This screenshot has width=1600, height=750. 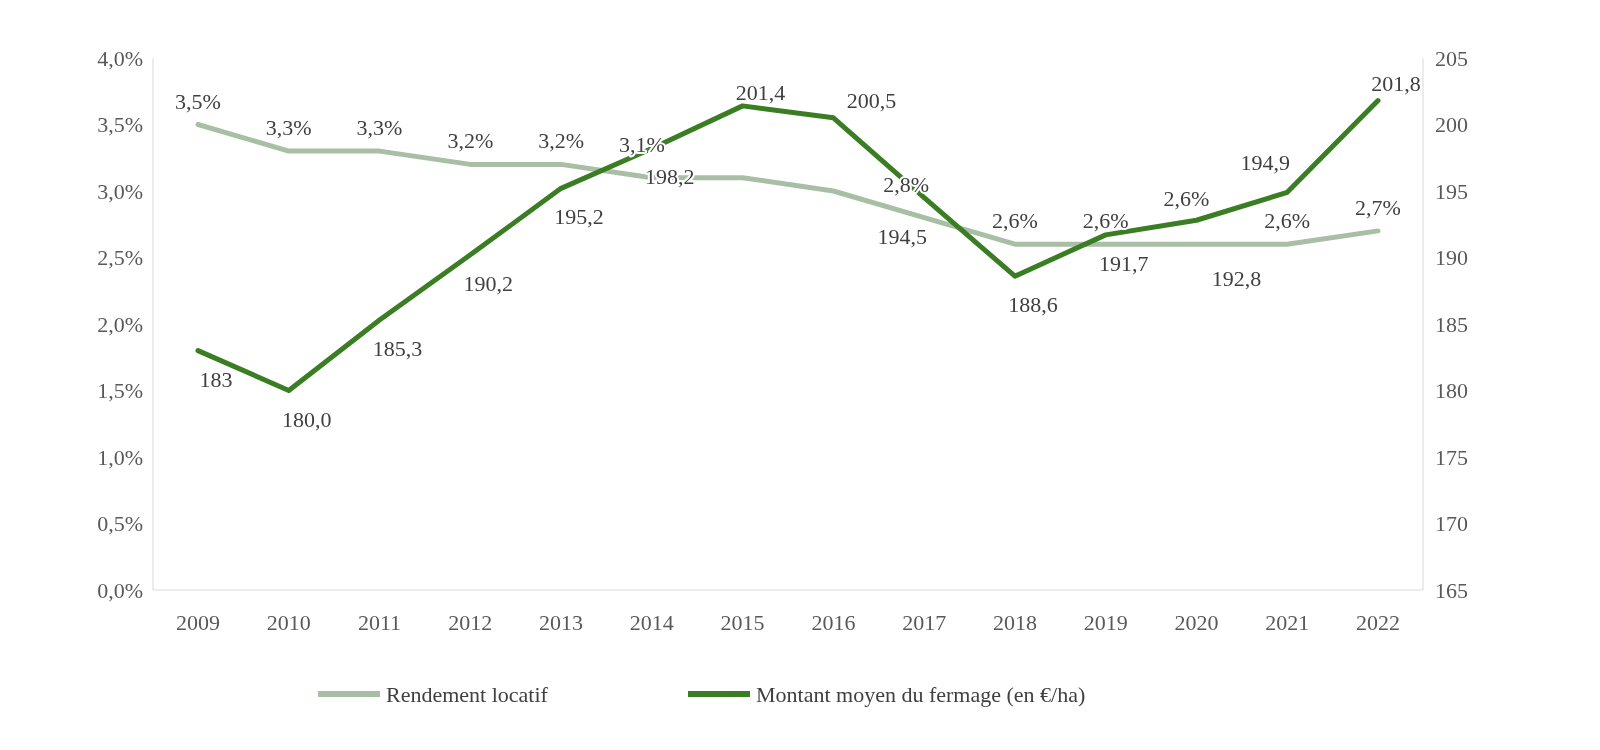 I want to click on data-label: 180,0, so click(x=307, y=419).